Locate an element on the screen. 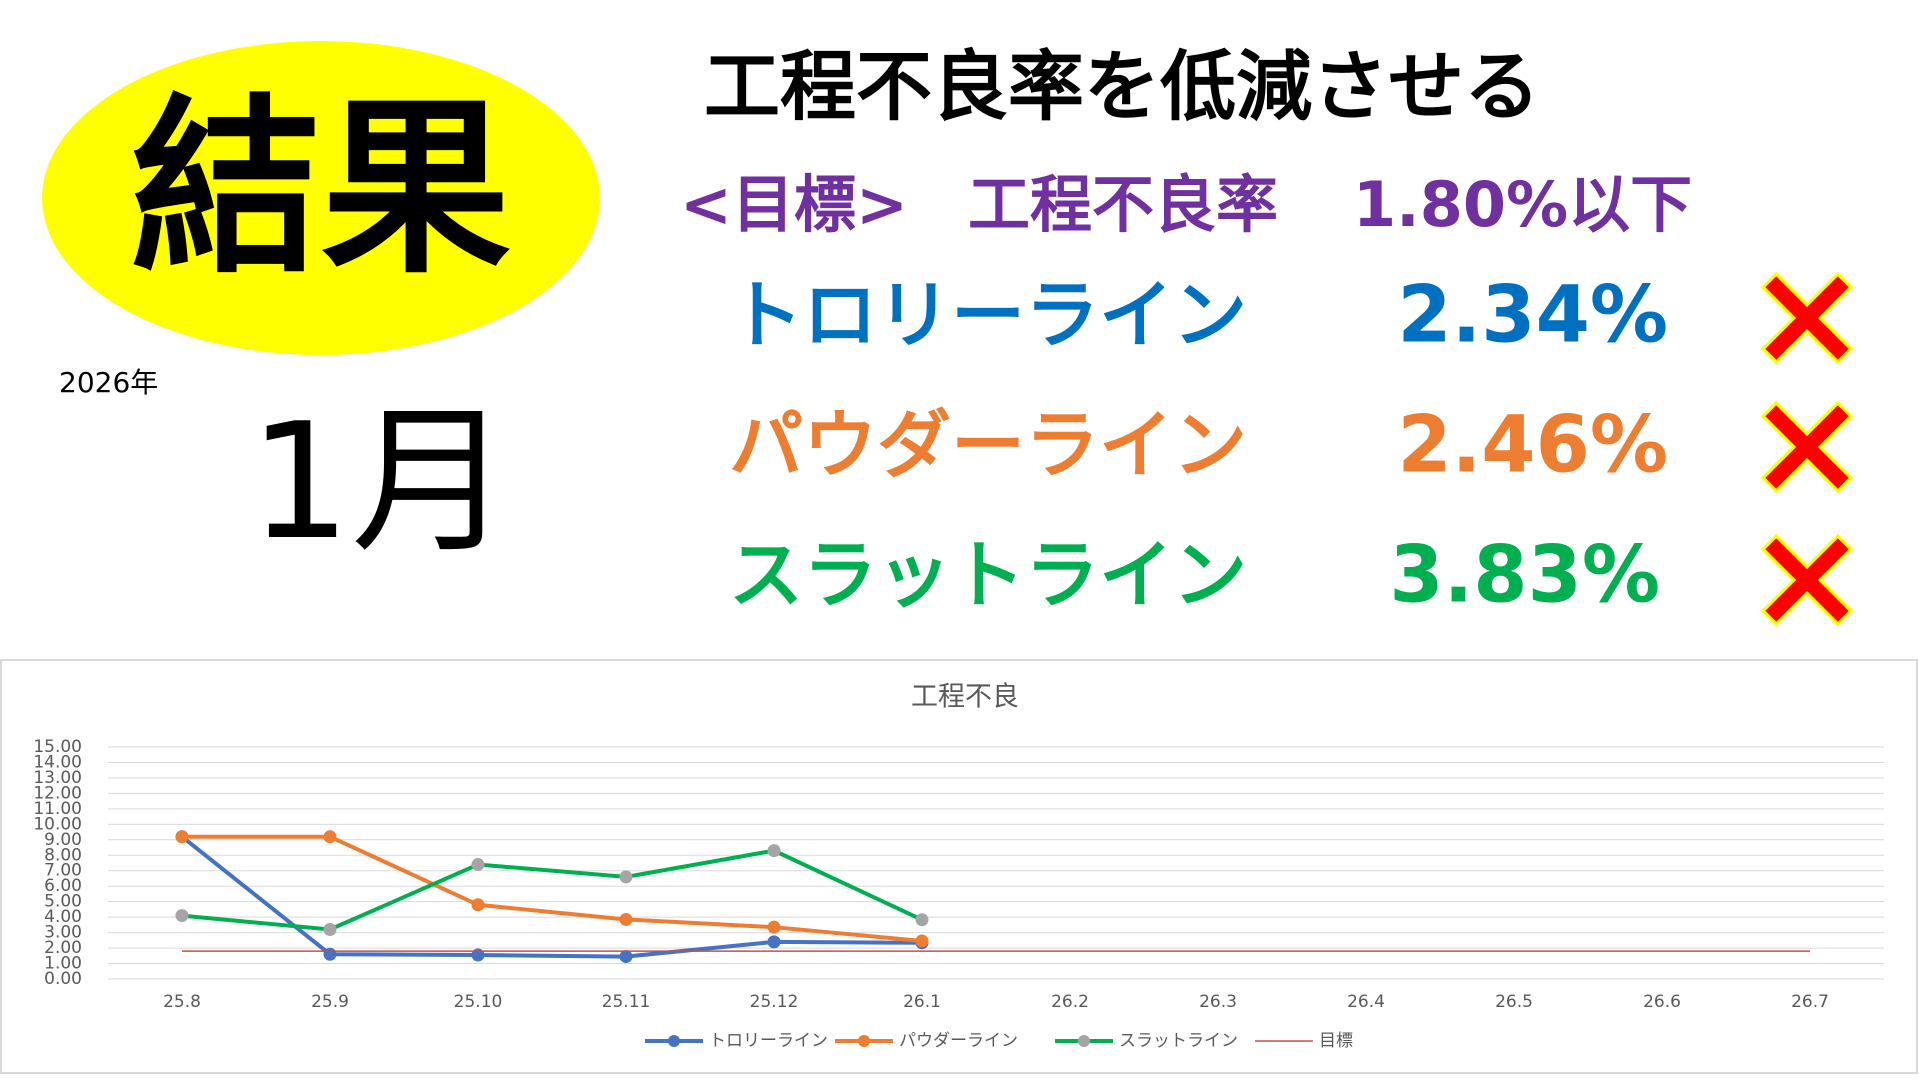  line-rate: 3.83% is located at coordinates (1524, 575).